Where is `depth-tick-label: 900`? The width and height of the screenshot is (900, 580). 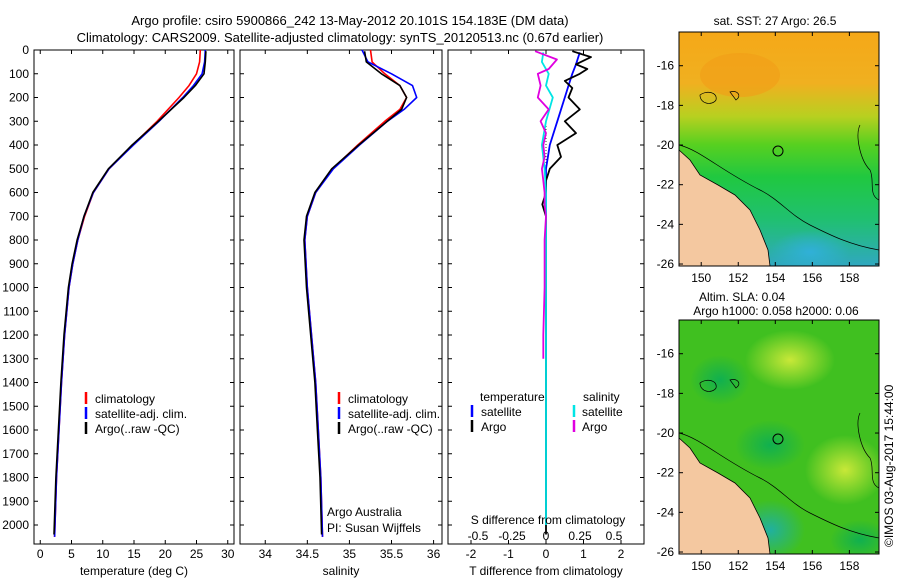 depth-tick-label: 900 is located at coordinates (19, 264).